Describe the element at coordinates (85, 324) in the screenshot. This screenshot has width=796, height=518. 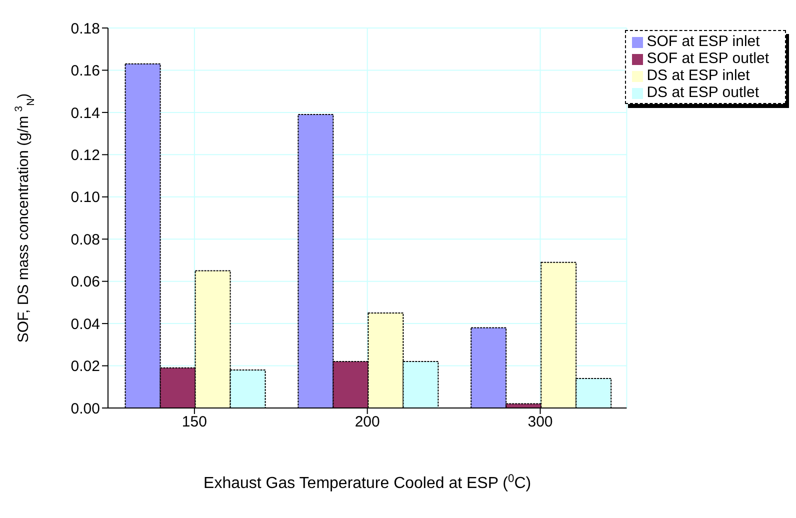
I see `y-tick-label: 0.04` at that location.